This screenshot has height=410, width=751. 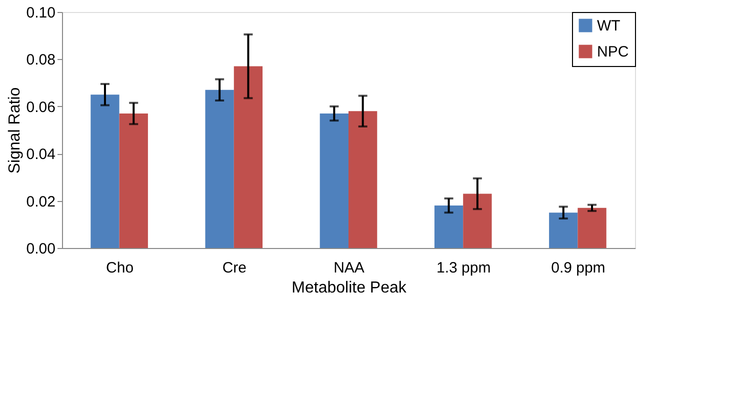 What do you see at coordinates (41, 13) in the screenshot?
I see `y-tick-label: 0.10` at bounding box center [41, 13].